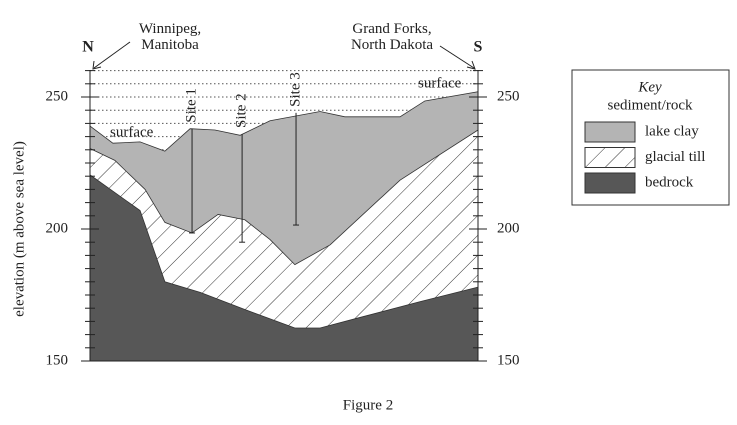 This screenshot has height=425, width=737. I want to click on figure-title: Figure 2, so click(368, 405).